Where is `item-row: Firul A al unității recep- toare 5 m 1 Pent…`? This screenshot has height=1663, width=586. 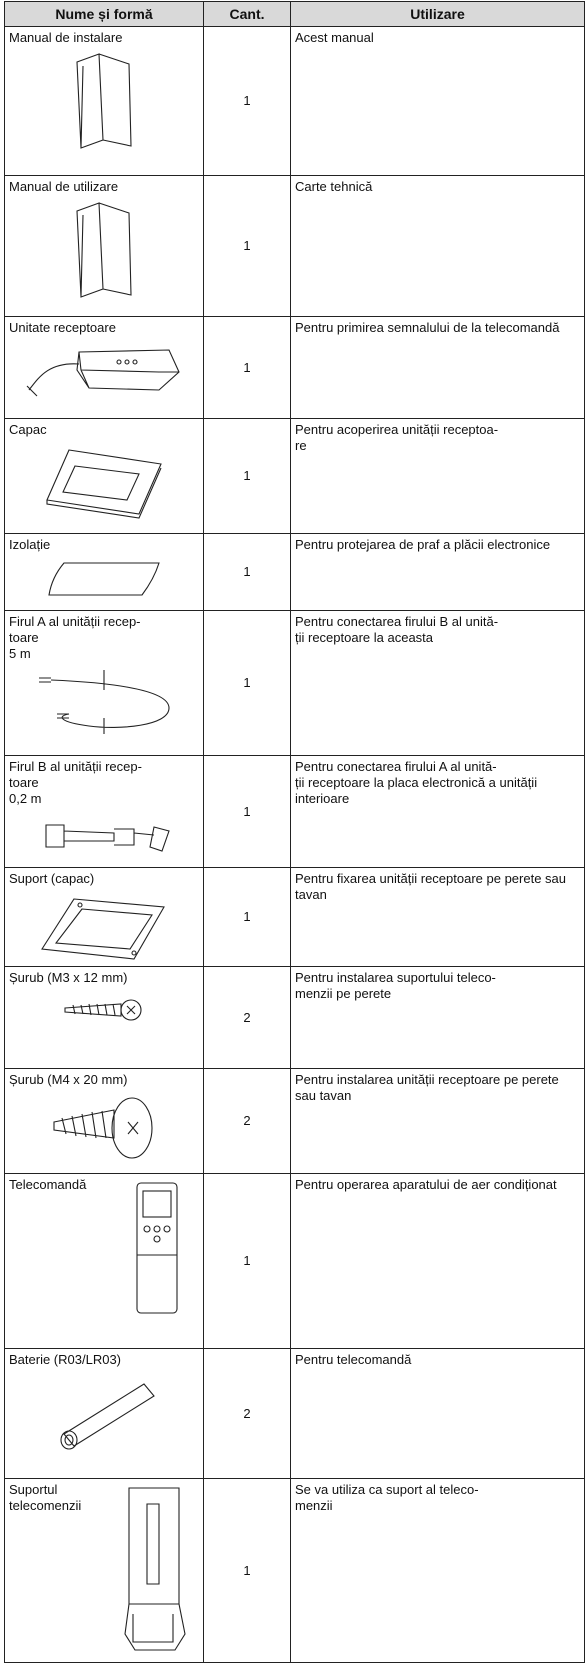 item-row: Firul A al unității recep- toare 5 m 1 Pent… is located at coordinates (294, 683).